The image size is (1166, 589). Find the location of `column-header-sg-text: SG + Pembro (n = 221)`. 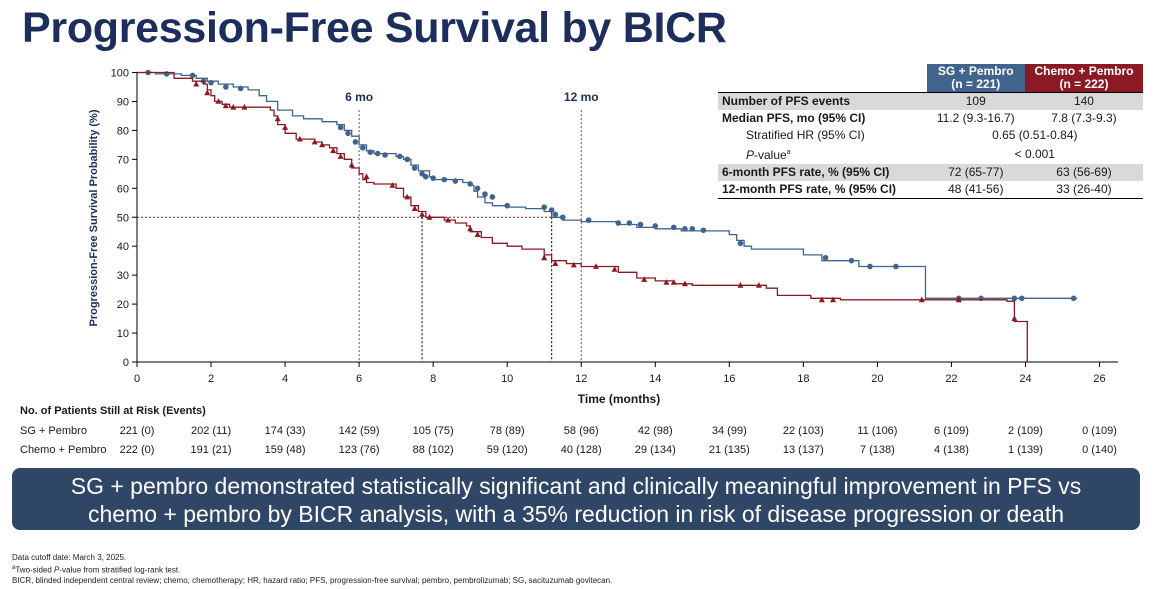

column-header-sg-text: SG + Pembro (n = 221) is located at coordinates (975, 77).